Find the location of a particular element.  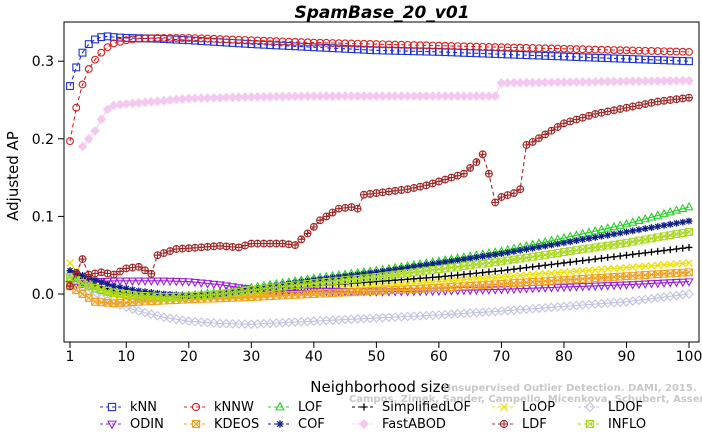

y-axis: 0.0 0.1 0.2 0.3 is located at coordinates (48, 178).